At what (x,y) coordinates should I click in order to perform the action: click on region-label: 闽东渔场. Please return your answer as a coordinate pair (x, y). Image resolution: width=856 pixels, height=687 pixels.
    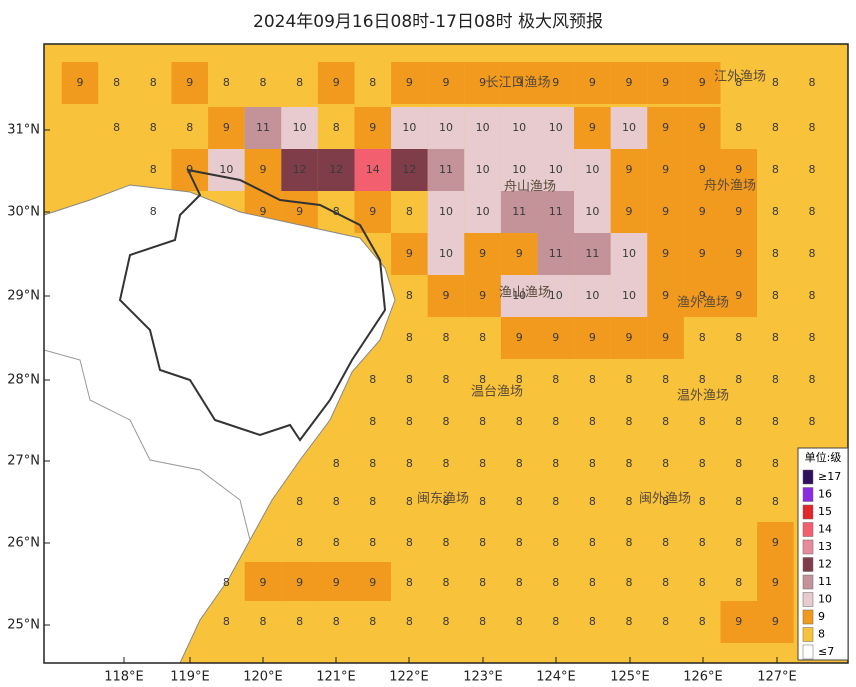
    Looking at the image, I should click on (443, 499).